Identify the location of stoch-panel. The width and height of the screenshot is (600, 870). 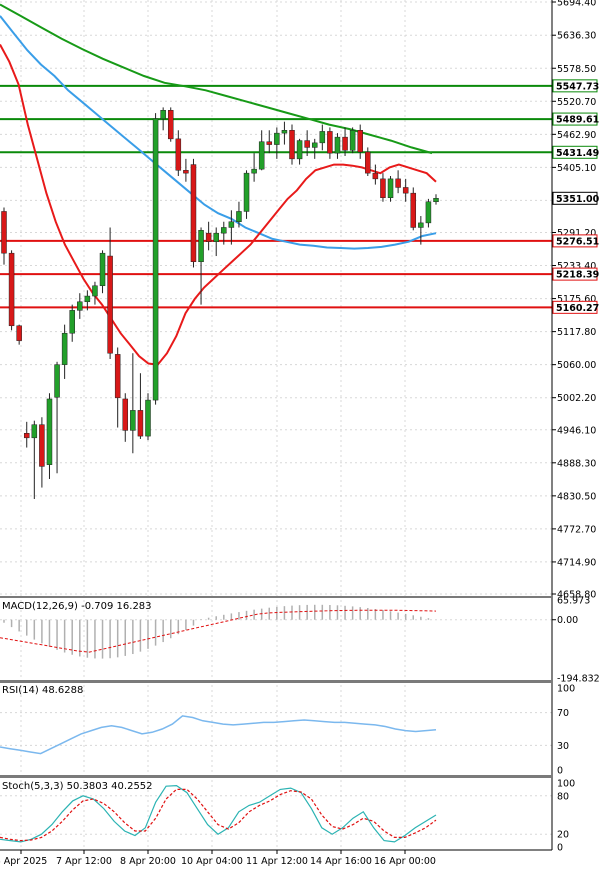
(276, 813).